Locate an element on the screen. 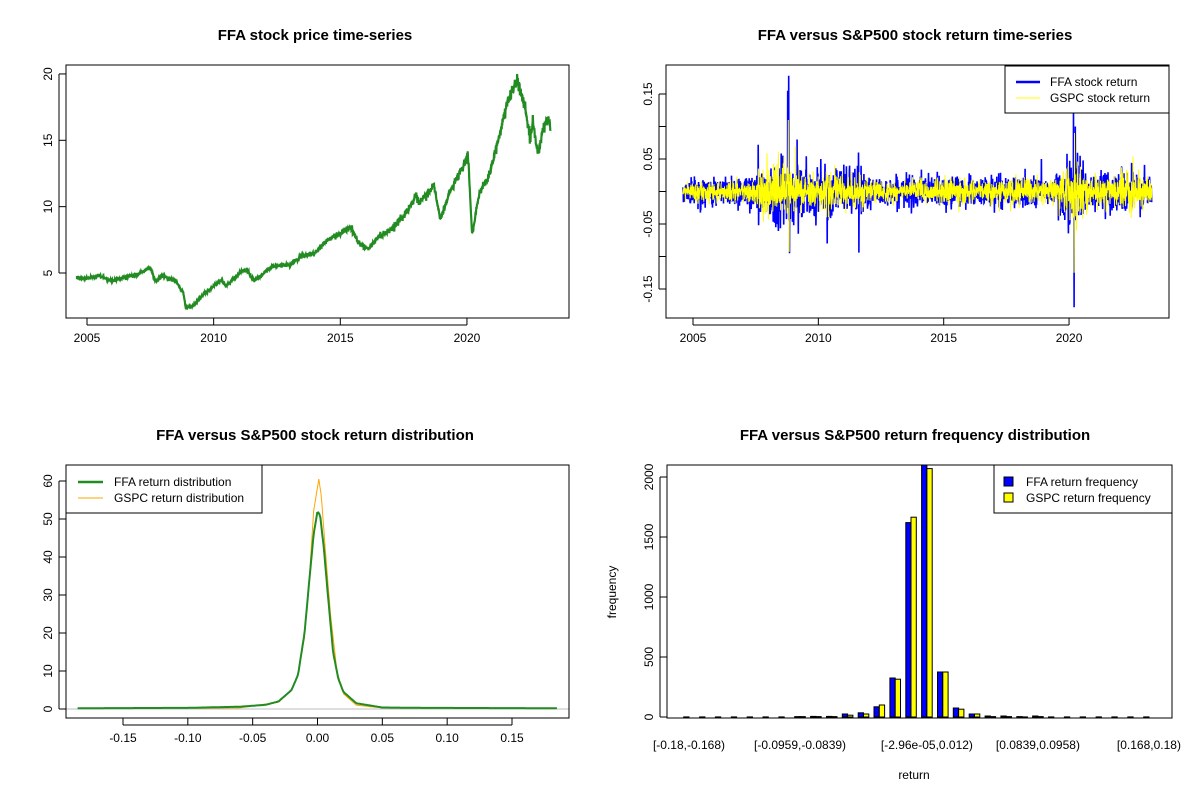 This screenshot has width=1200, height=805. y-tick-label: 50 is located at coordinates (48, 519).